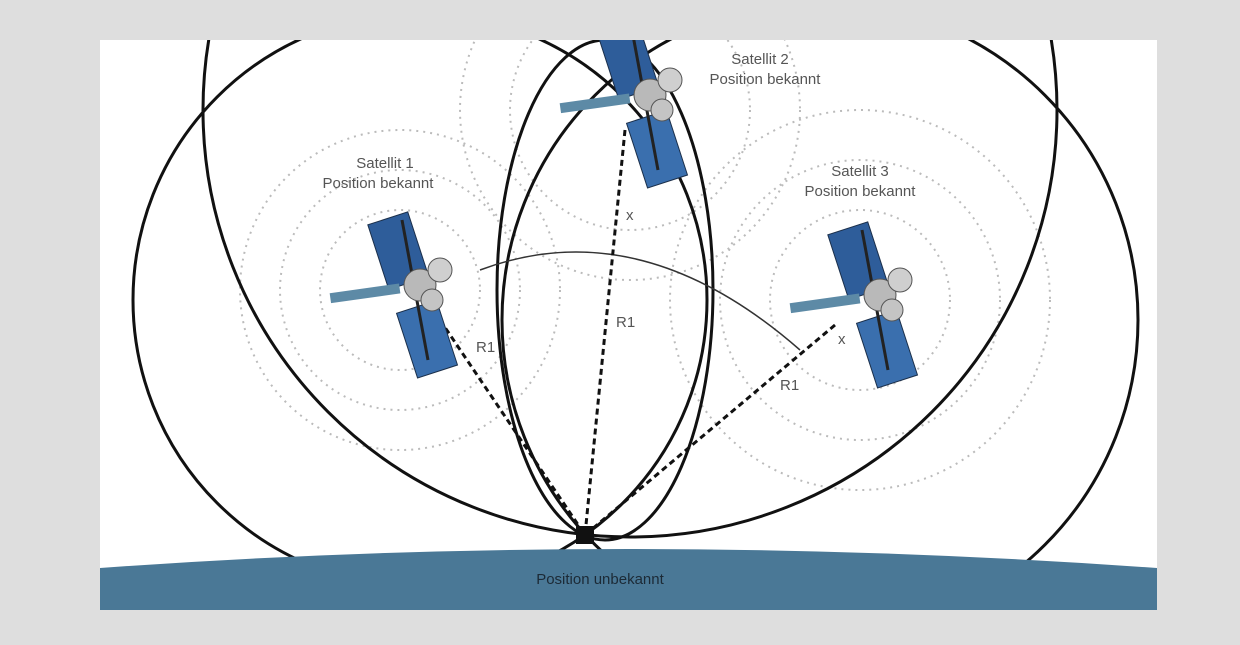 The height and width of the screenshot is (645, 1240). What do you see at coordinates (385, 163) in the screenshot?
I see `satellite-name: Satellit 1` at bounding box center [385, 163].